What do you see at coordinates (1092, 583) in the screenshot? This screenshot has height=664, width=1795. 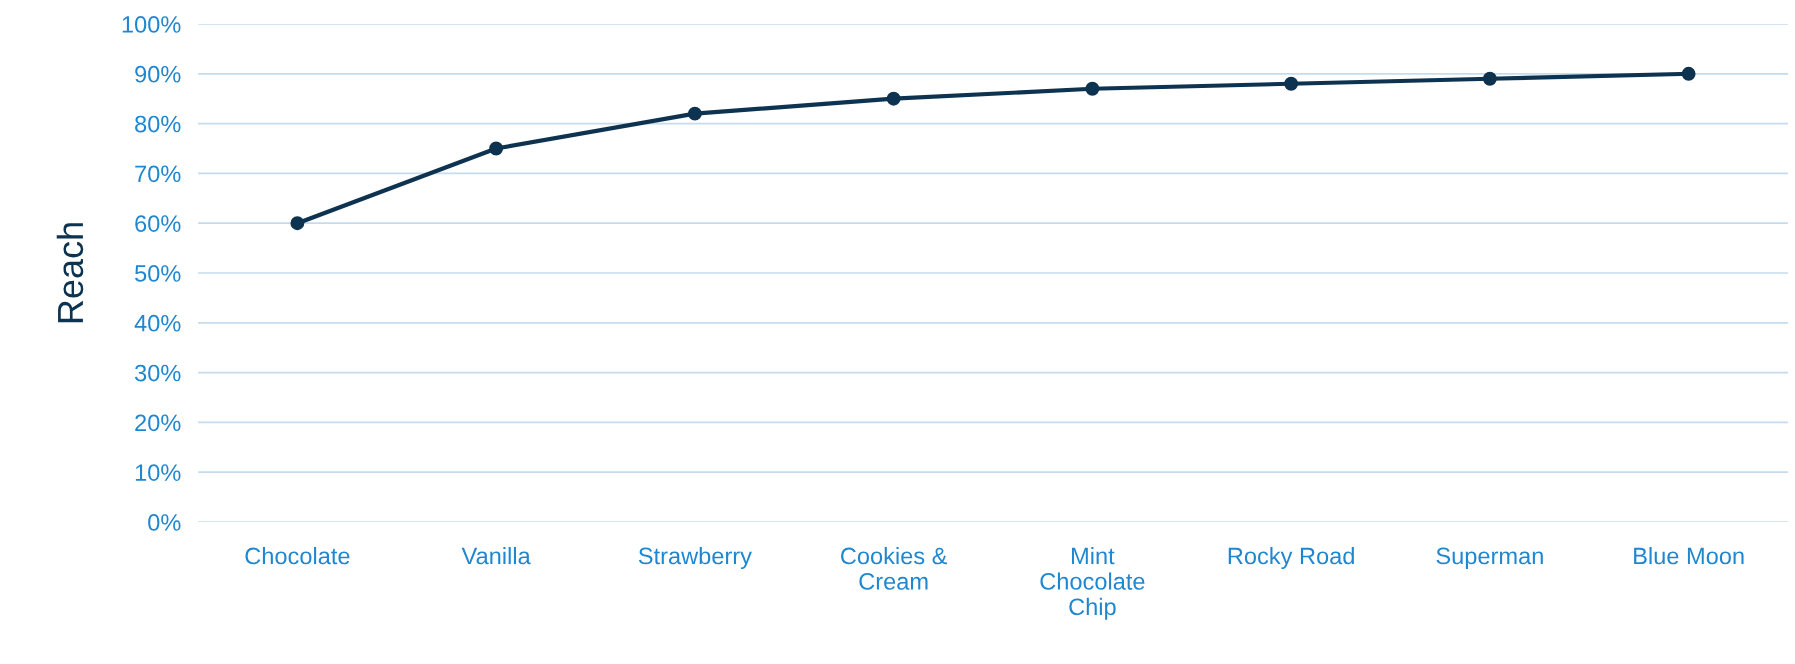 I see `x-tick-label: Mint Chocolate Chip` at bounding box center [1092, 583].